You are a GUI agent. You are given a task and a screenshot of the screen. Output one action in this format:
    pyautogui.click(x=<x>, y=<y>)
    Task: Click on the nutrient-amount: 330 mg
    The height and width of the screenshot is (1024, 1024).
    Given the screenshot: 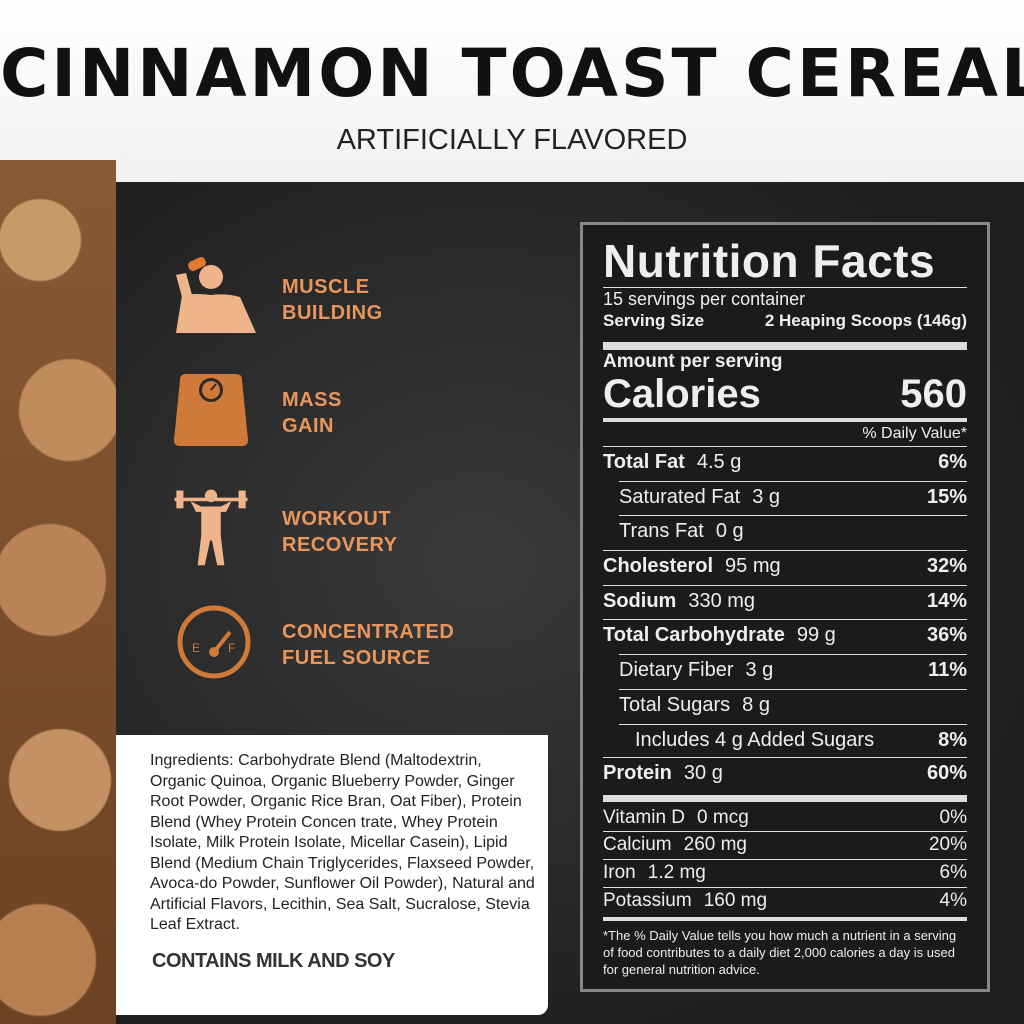 What is the action you would take?
    pyautogui.click(x=722, y=601)
    